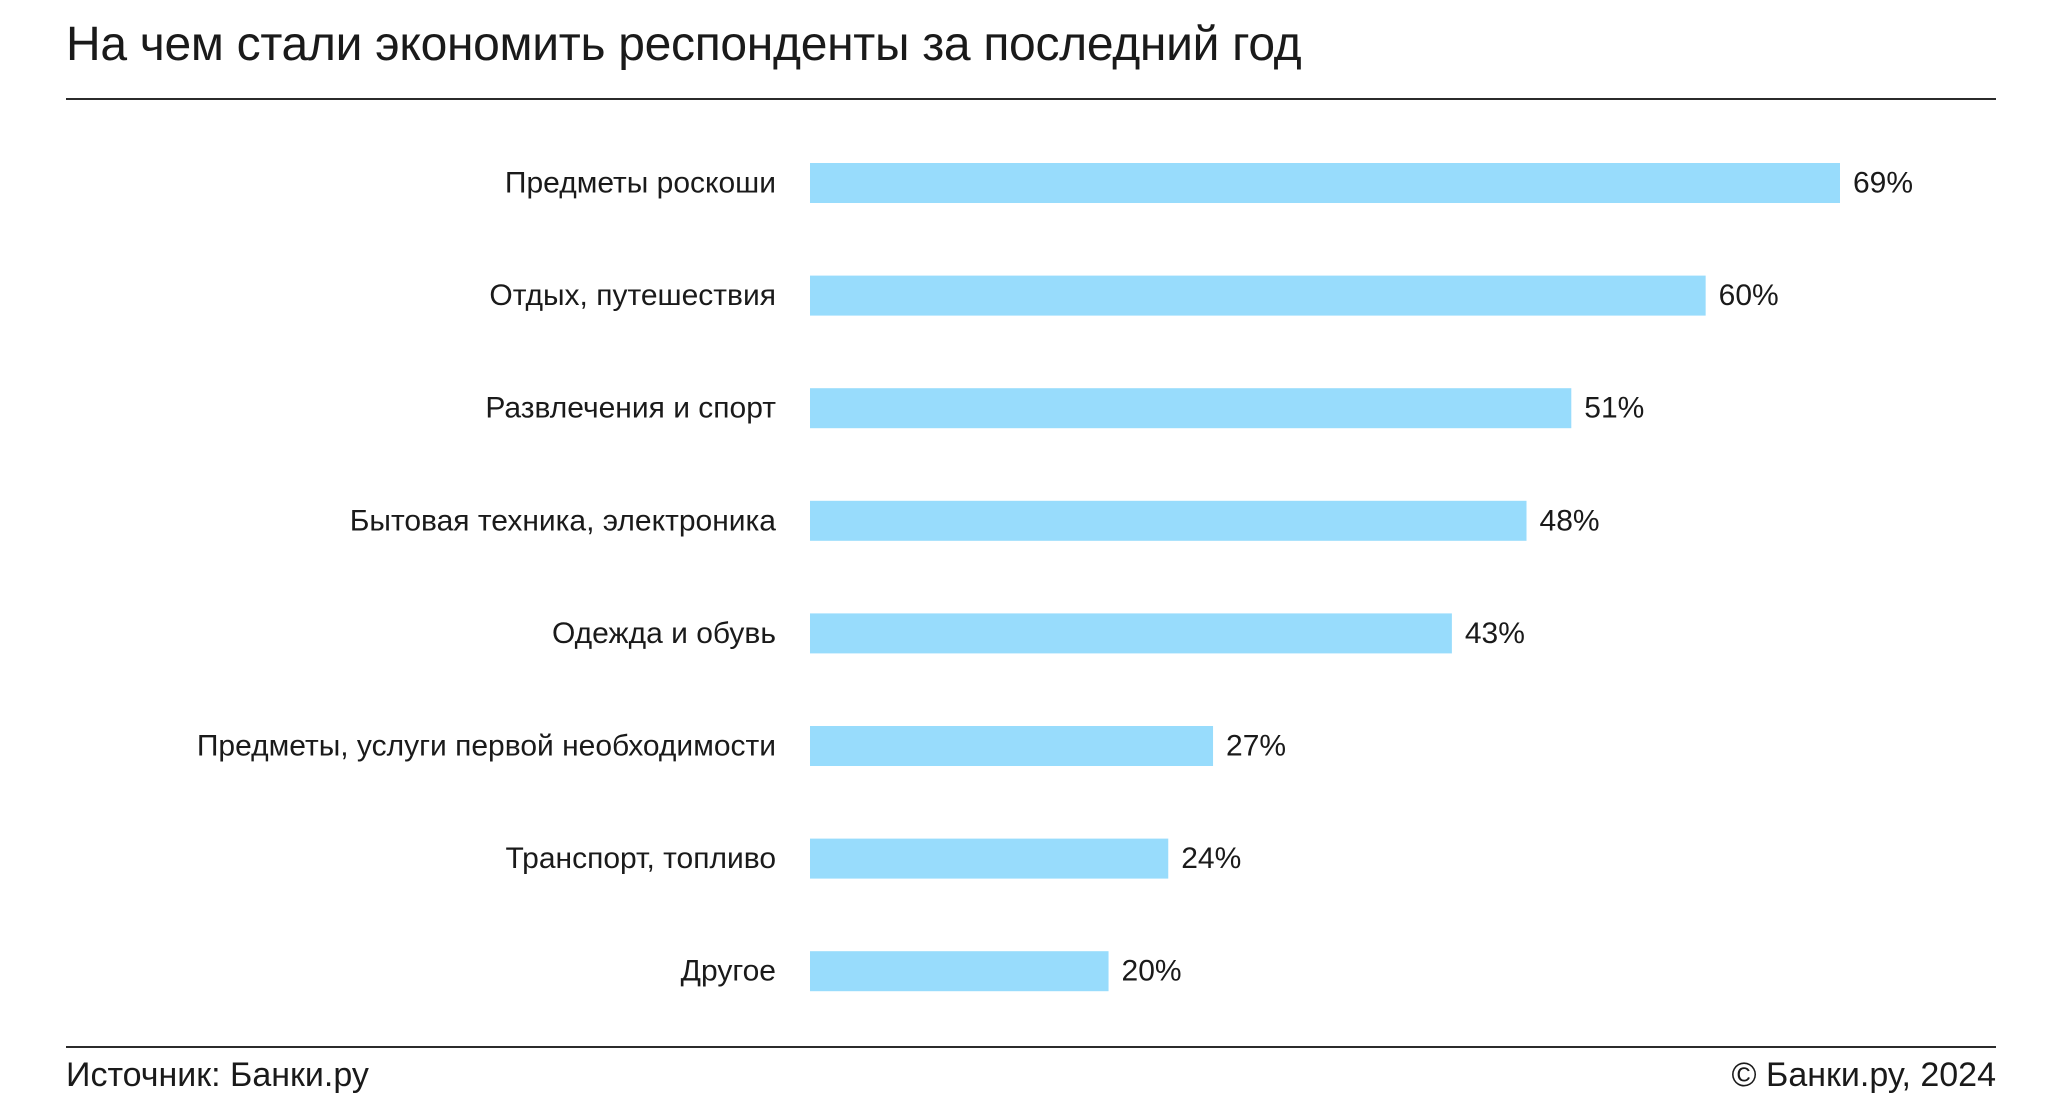 The height and width of the screenshot is (1110, 2049). Describe the element at coordinates (640, 183) in the screenshot. I see `category-label: Предметы роскоши` at that location.